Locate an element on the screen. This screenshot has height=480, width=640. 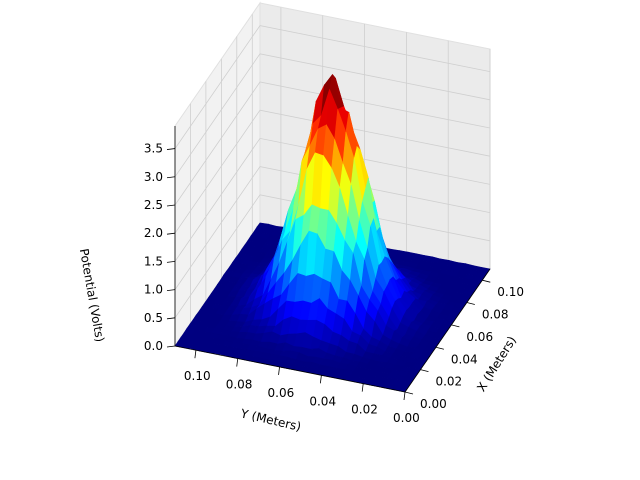
z-tick-label: 3.5 is located at coordinates (153, 149).